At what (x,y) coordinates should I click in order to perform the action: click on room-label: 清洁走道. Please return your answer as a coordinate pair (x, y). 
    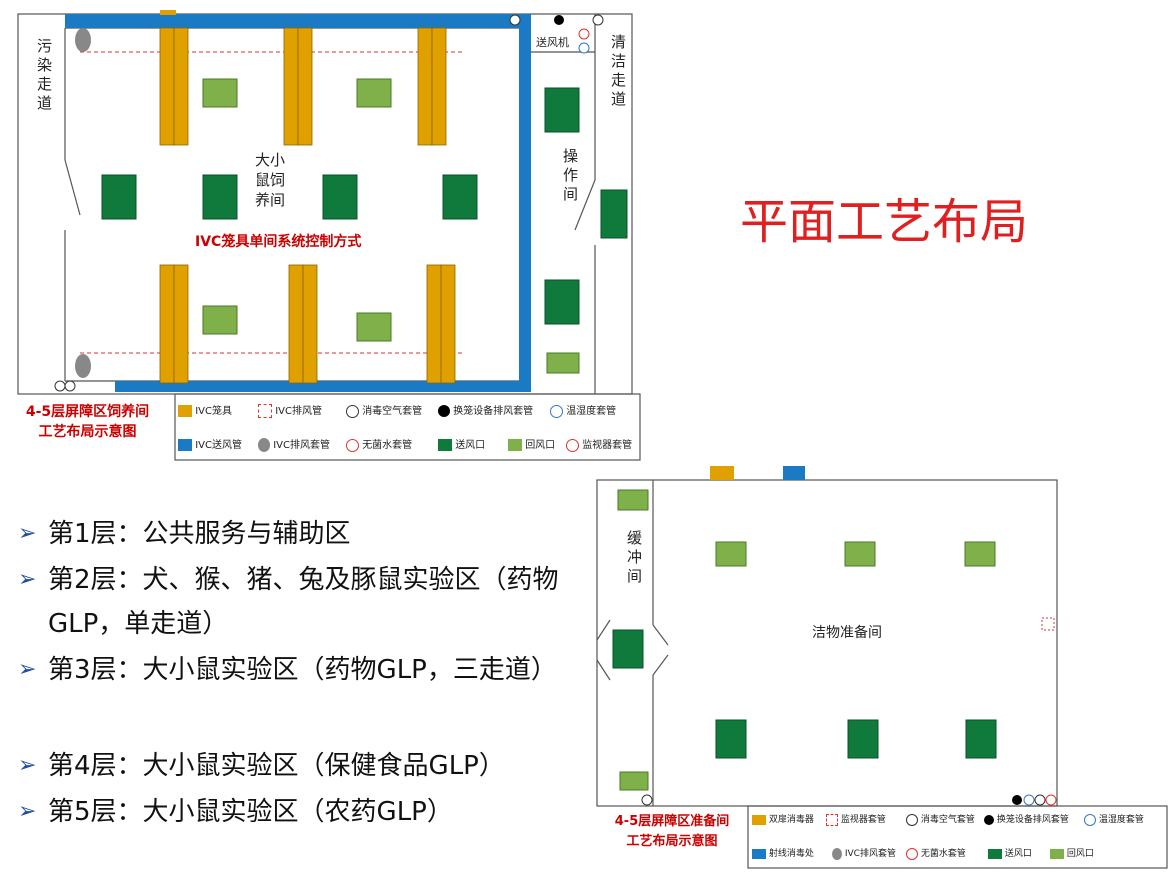
    Looking at the image, I should click on (618, 72).